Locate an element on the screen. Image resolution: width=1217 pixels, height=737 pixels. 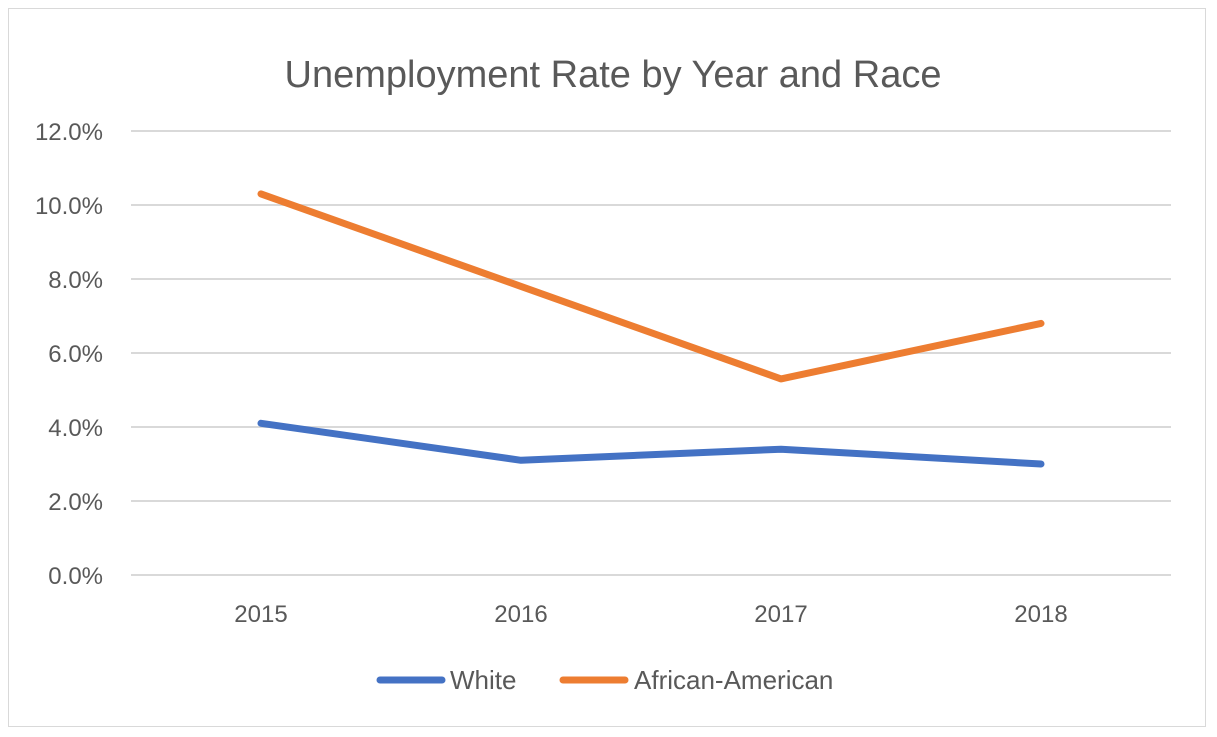
legend: White African-American is located at coordinates (604, 680).